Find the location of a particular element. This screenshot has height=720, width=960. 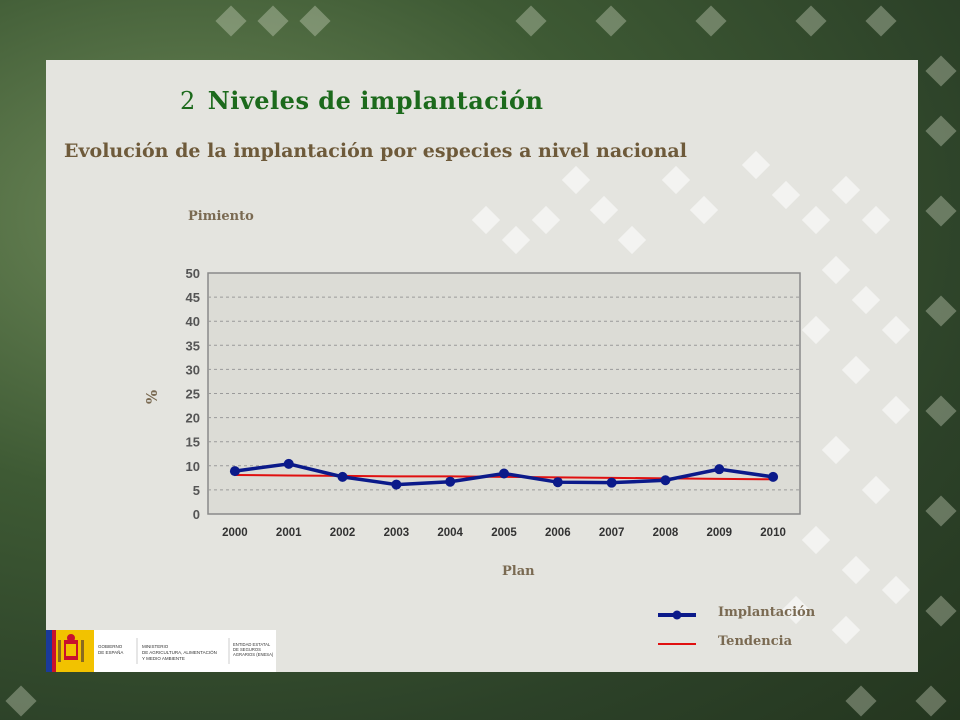

x-tick-label: 2008 is located at coordinates (666, 533).